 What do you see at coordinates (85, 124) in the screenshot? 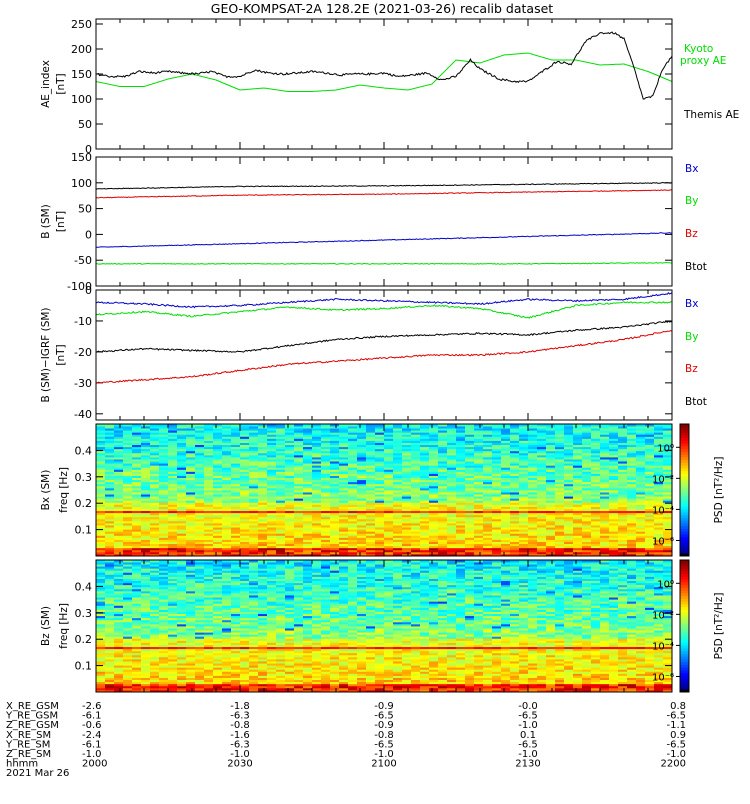
I see `y-tick-label-0-1: 50` at bounding box center [85, 124].